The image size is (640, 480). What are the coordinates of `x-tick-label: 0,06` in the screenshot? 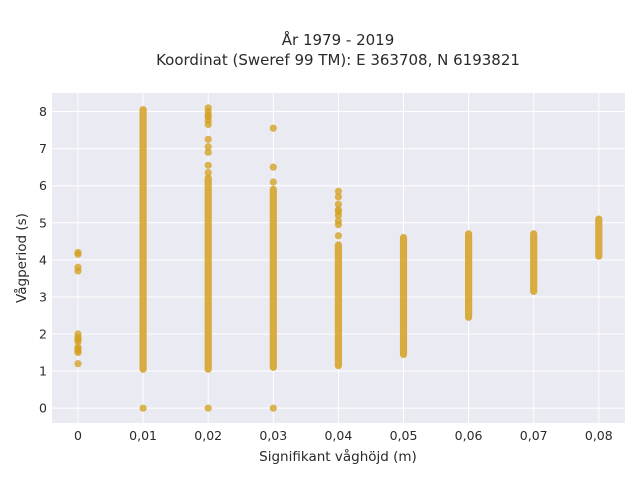 It's located at (469, 435).